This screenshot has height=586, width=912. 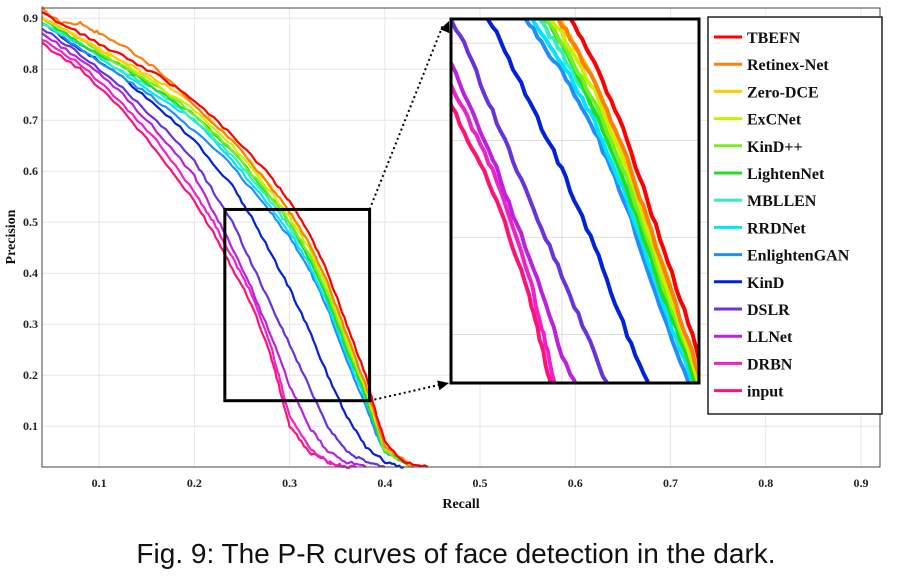 I want to click on x-tick-label: 0.1, so click(x=99, y=483).